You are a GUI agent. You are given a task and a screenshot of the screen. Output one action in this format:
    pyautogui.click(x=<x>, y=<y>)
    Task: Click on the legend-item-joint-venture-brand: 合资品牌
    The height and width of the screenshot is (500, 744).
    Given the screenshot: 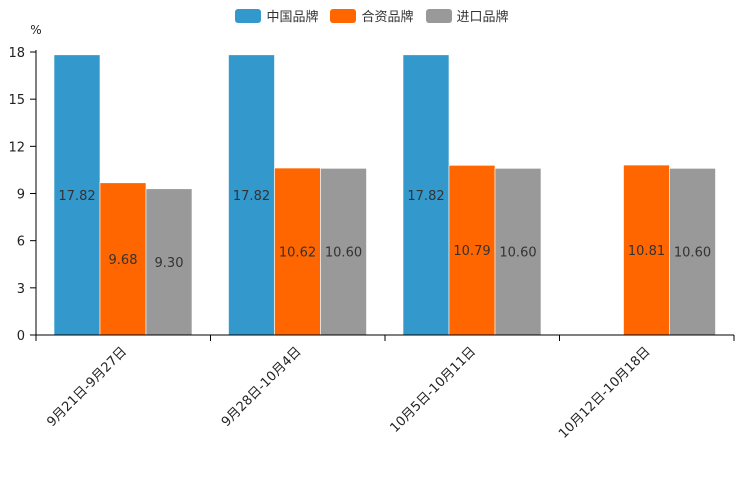 What is the action you would take?
    pyautogui.click(x=372, y=15)
    